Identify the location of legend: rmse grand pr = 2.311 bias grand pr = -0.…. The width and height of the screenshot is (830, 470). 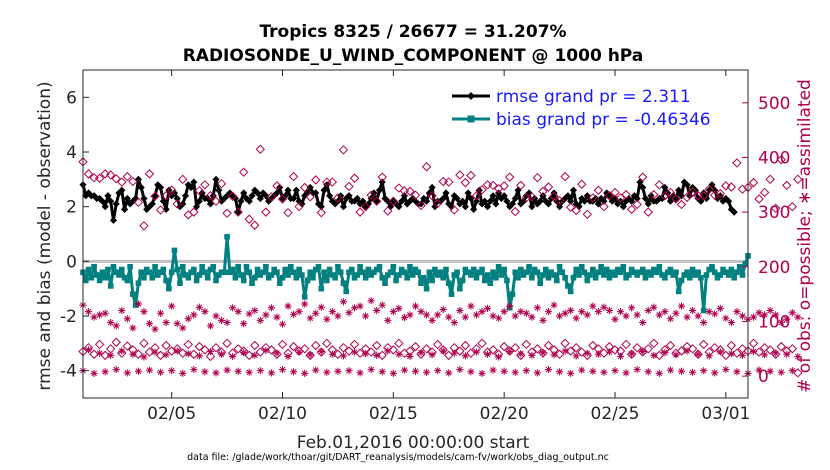
(581, 108).